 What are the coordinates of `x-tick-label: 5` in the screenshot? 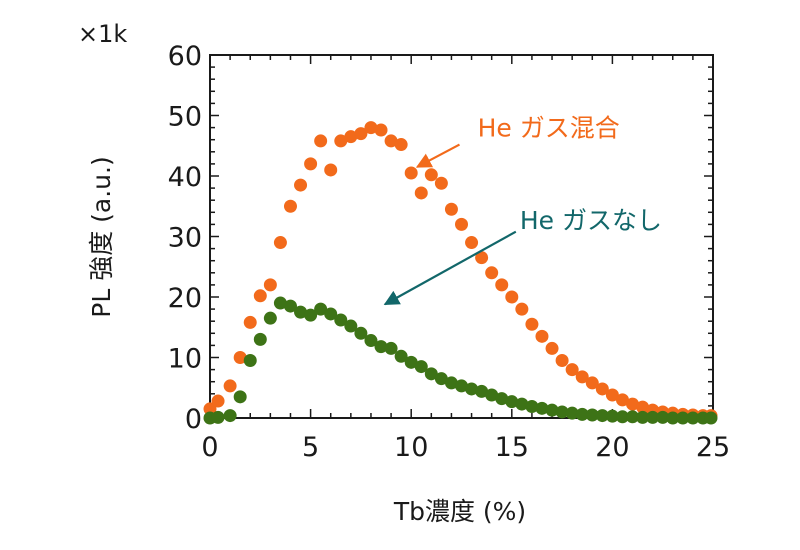 It's located at (310, 447).